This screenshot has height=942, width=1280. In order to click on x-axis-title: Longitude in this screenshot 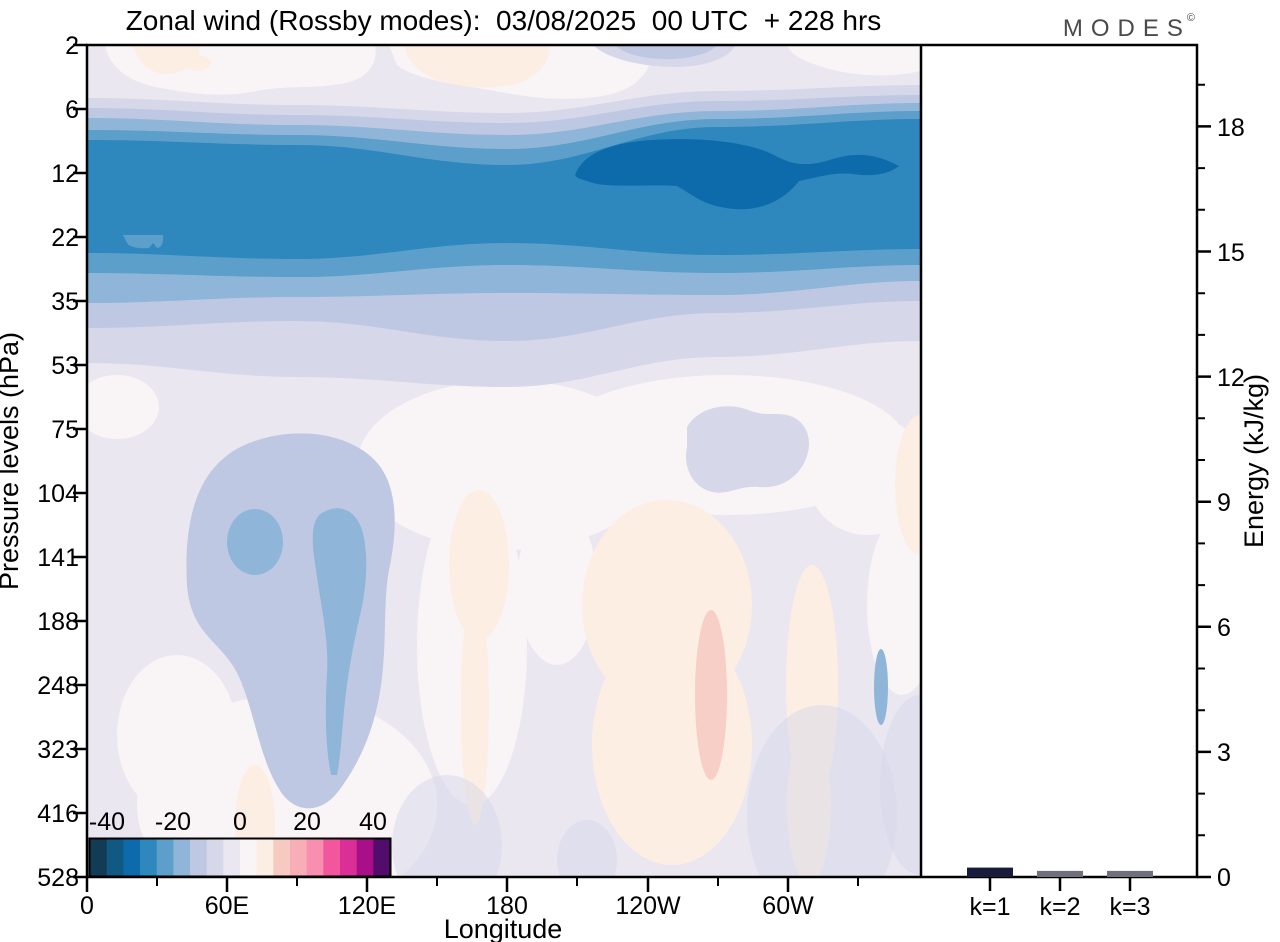, I will do `click(503, 928)`.